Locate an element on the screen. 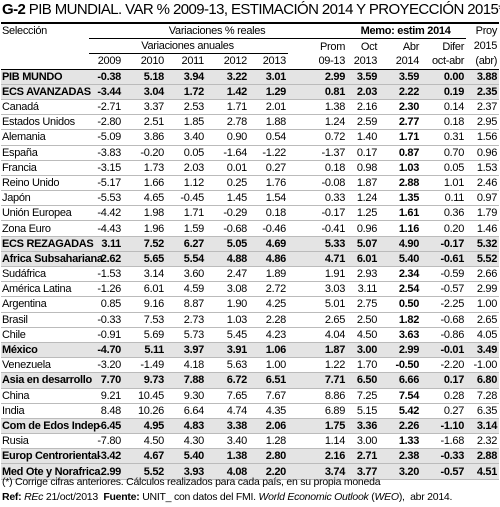 Image resolution: width=500 pixels, height=507 pixels. table-cell: 0.70 is located at coordinates (444, 153).